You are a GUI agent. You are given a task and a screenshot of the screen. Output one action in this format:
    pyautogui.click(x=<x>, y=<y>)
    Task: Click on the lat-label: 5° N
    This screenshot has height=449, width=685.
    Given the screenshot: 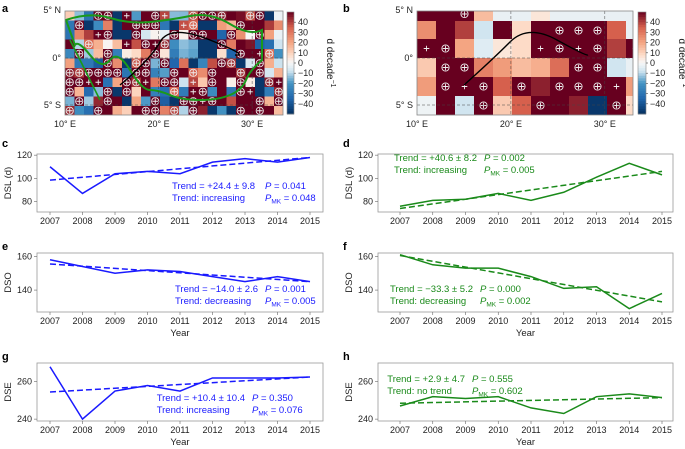 What is the action you would take?
    pyautogui.click(x=404, y=10)
    